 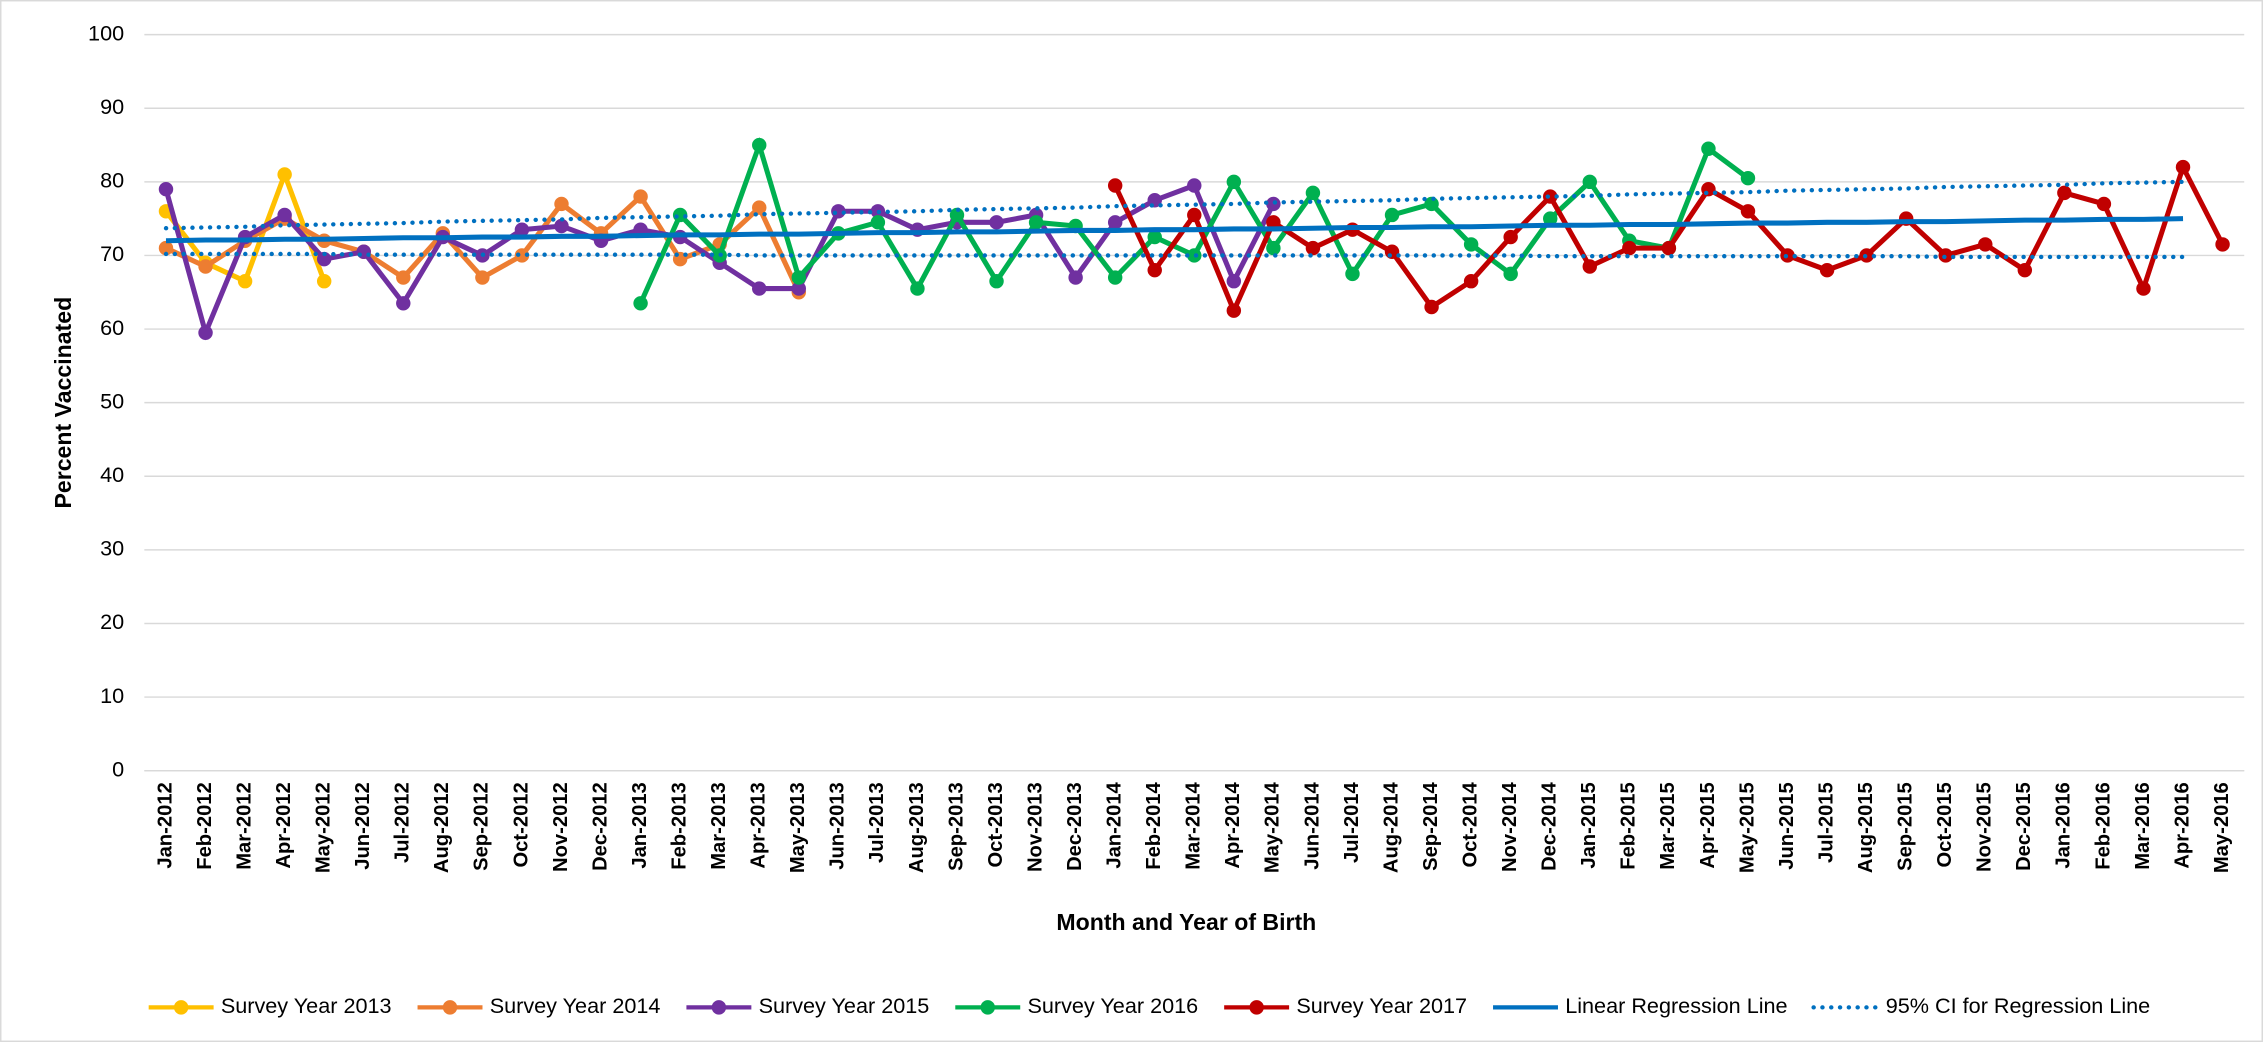 I want to click on x-tick-label: Sep-2014, so click(x=1431, y=825).